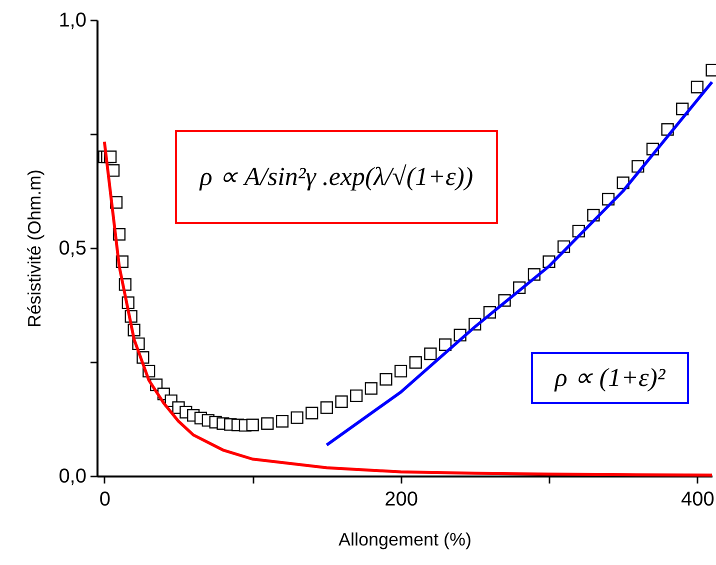 The width and height of the screenshot is (716, 565). What do you see at coordinates (72, 477) in the screenshot?
I see `y-tick-label: 0,0` at bounding box center [72, 477].